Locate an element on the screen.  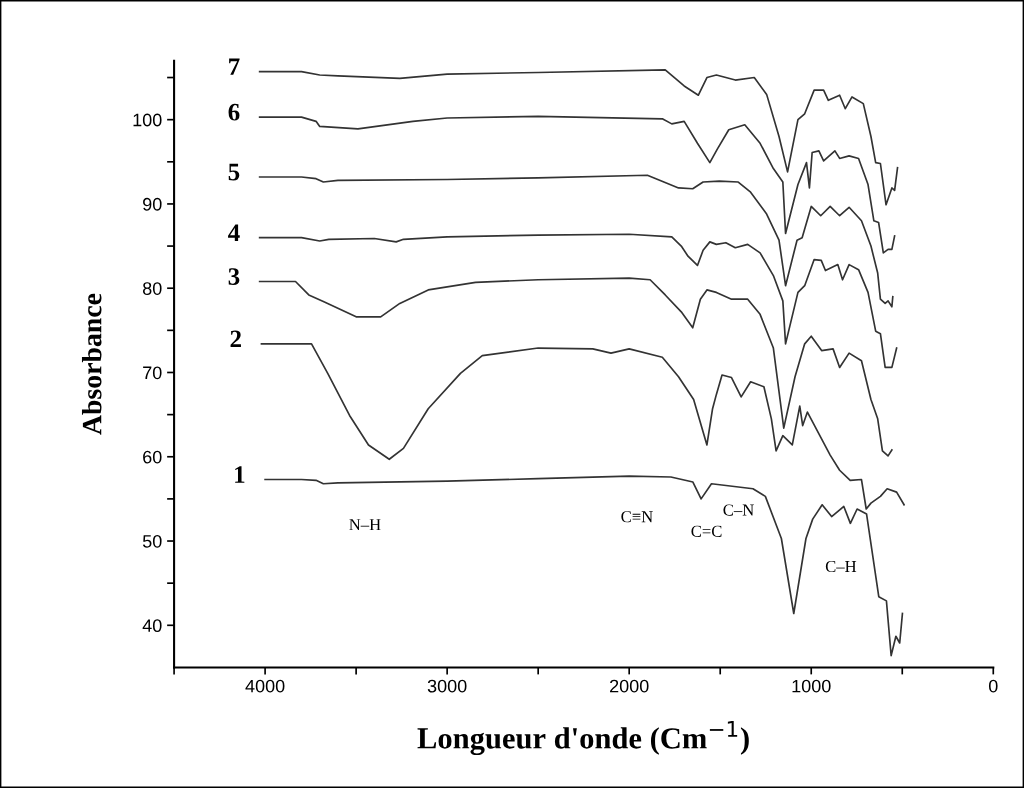
annotation: C–N is located at coordinates (738, 510).